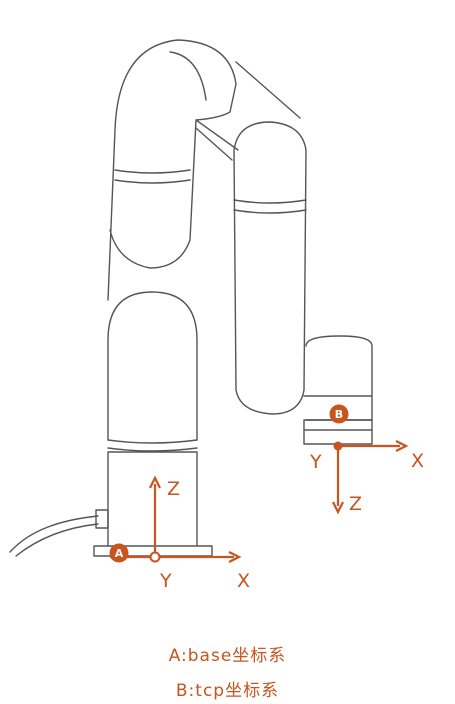  I want to click on frame-a: A Z Y X, so click(179, 533).